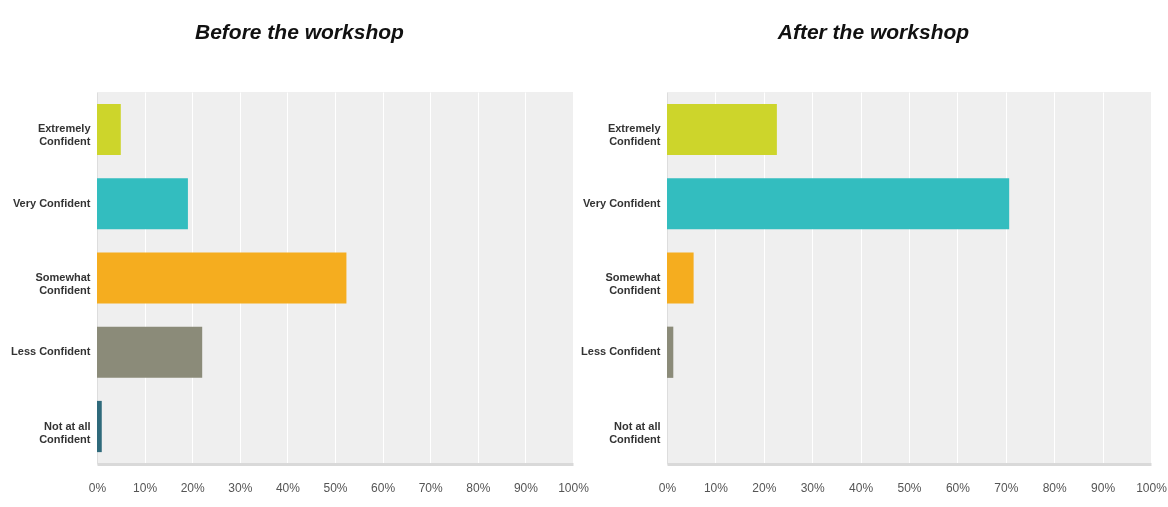 The height and width of the screenshot is (507, 1168). Describe the element at coordinates (873, 31) in the screenshot. I see `chart-title: After the workshop` at that location.